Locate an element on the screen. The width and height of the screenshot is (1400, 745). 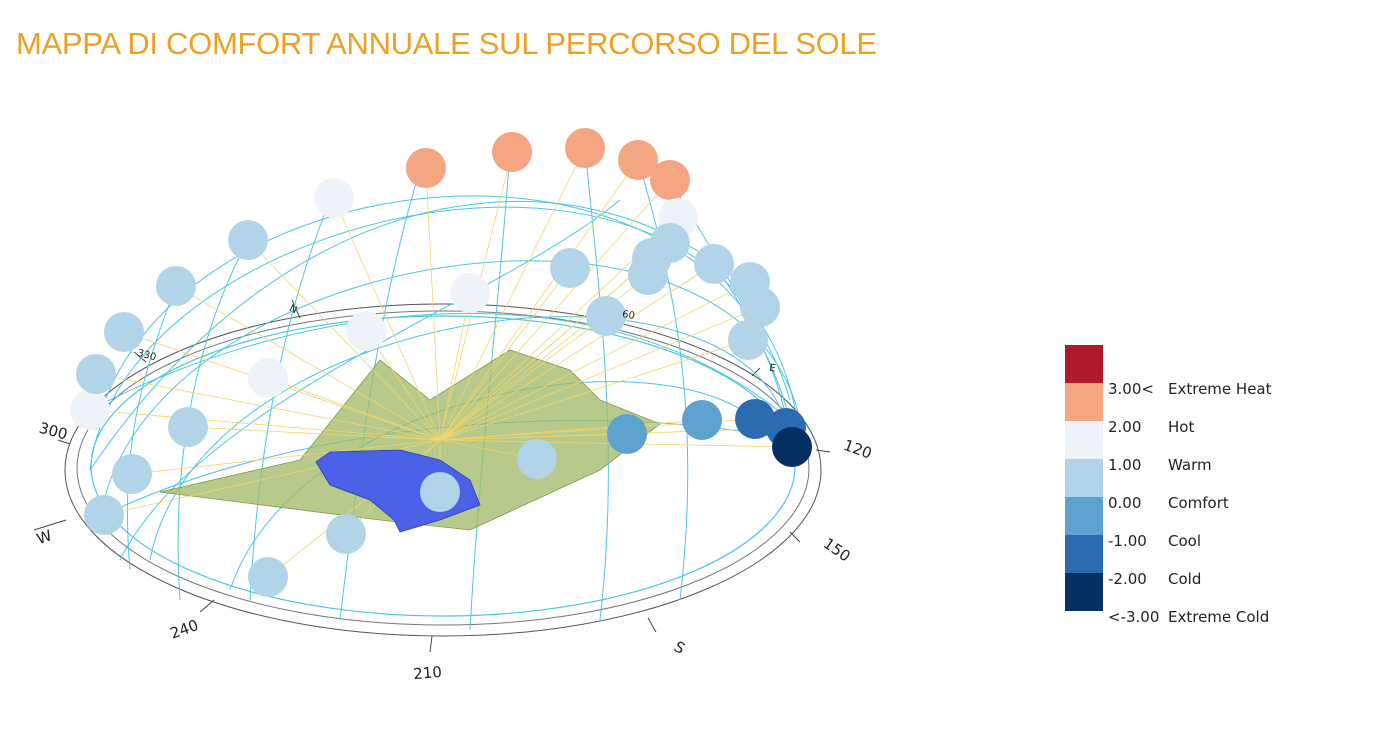
legend-label: Cold is located at coordinates (1184, 579).